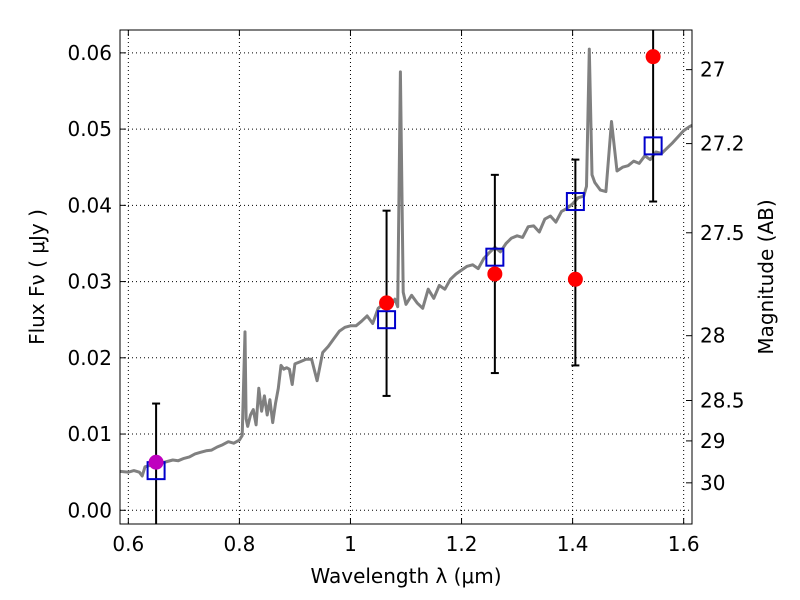  Describe the element at coordinates (89, 358) in the screenshot. I see `y-tick-label: 0.02` at that location.